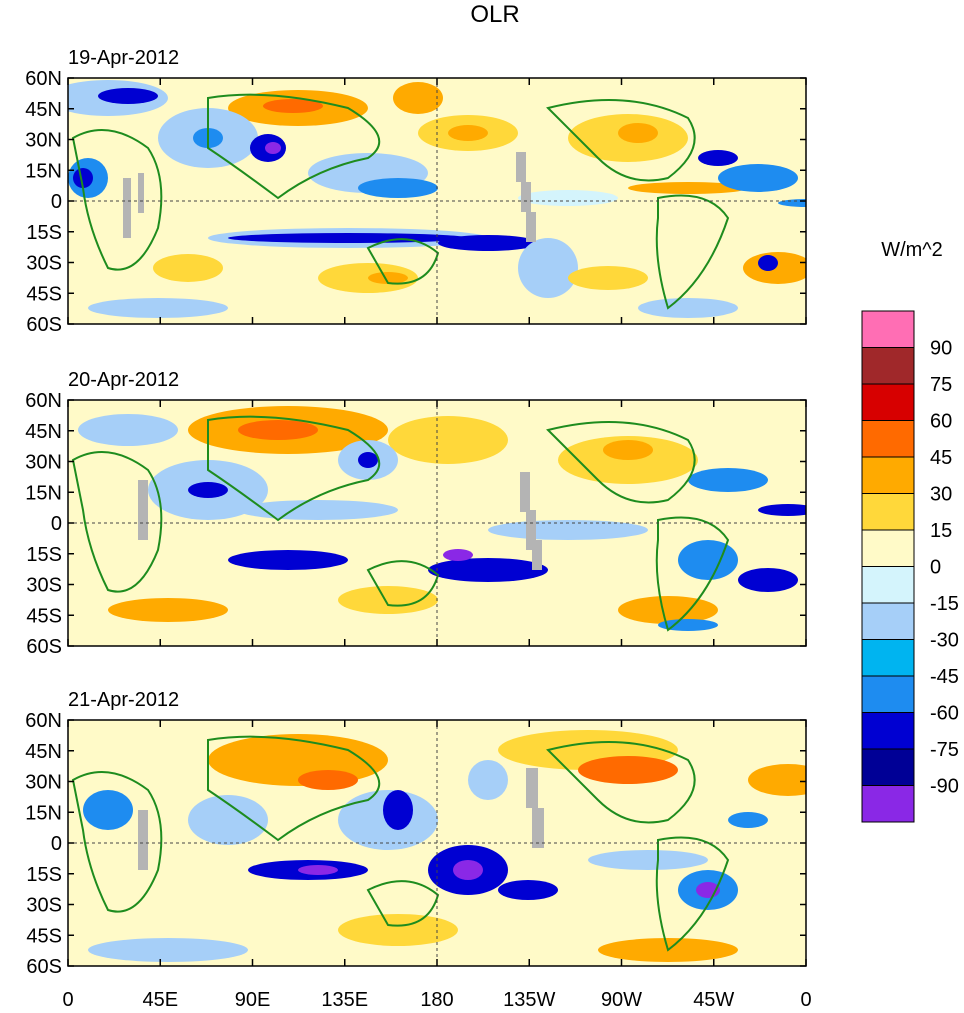 This screenshot has height=1013, width=964. What do you see at coordinates (529, 1000) in the screenshot?
I see `lon-tick-label: 135W` at bounding box center [529, 1000].